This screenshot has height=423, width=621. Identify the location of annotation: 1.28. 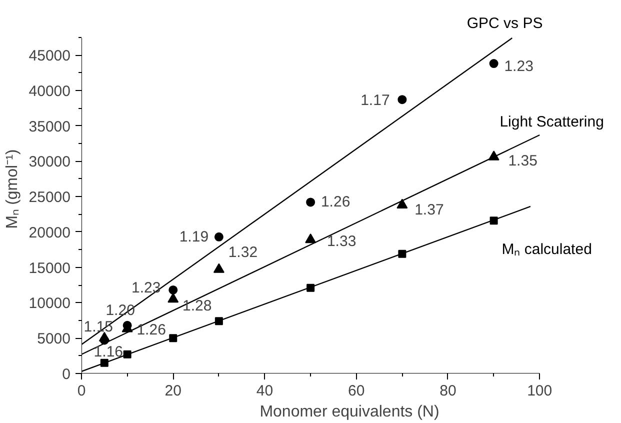
(197, 306).